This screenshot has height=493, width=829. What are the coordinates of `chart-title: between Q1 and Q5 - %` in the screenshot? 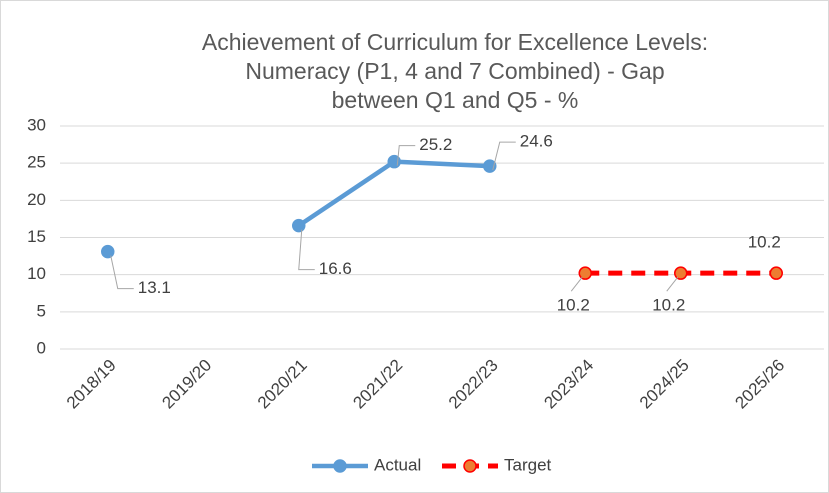 It's located at (455, 100).